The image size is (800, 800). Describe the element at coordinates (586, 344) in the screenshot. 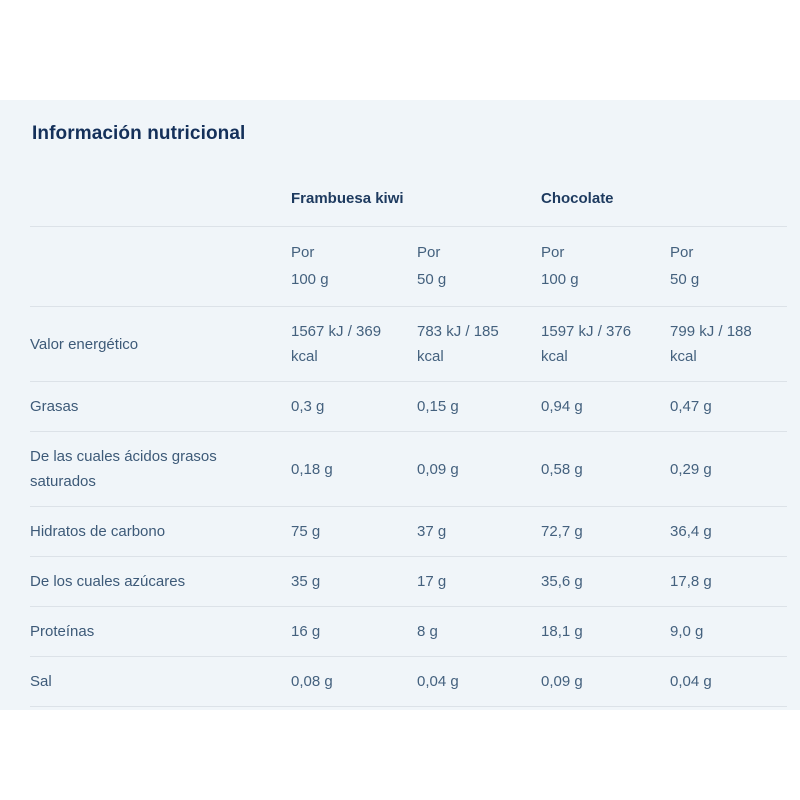

I see `value-text: 1597 kJ / 376 kcal` at that location.